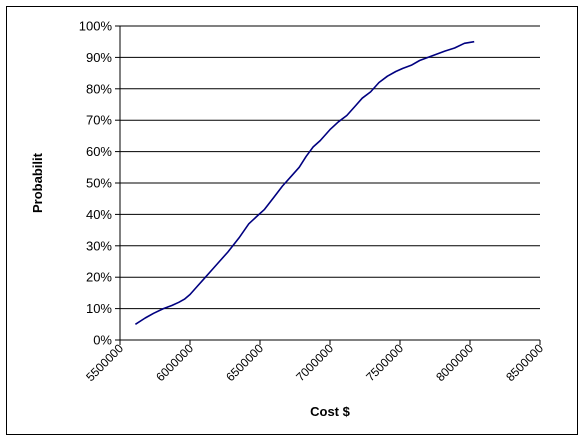 Image resolution: width=584 pixels, height=441 pixels. Describe the element at coordinates (99, 88) in the screenshot. I see `y-tick-label: 80%` at that location.